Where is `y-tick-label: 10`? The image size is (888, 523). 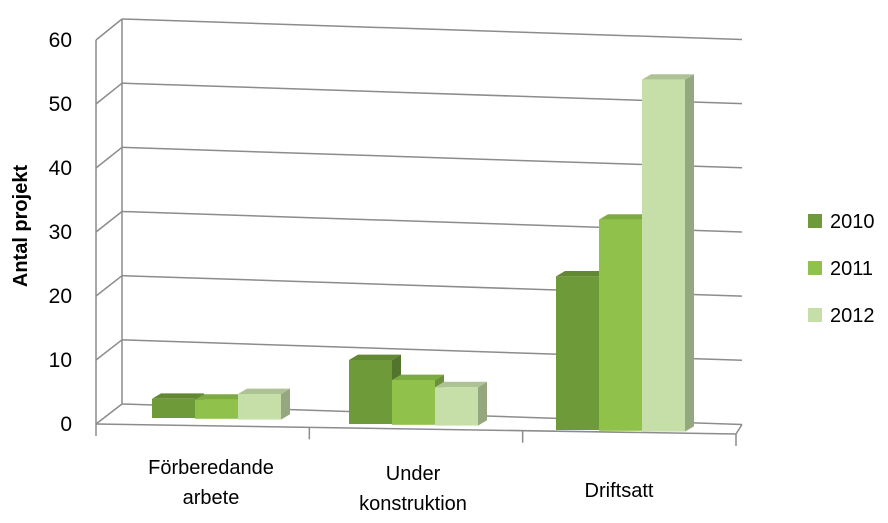 y-tick-label: 10 is located at coordinates (60, 360).